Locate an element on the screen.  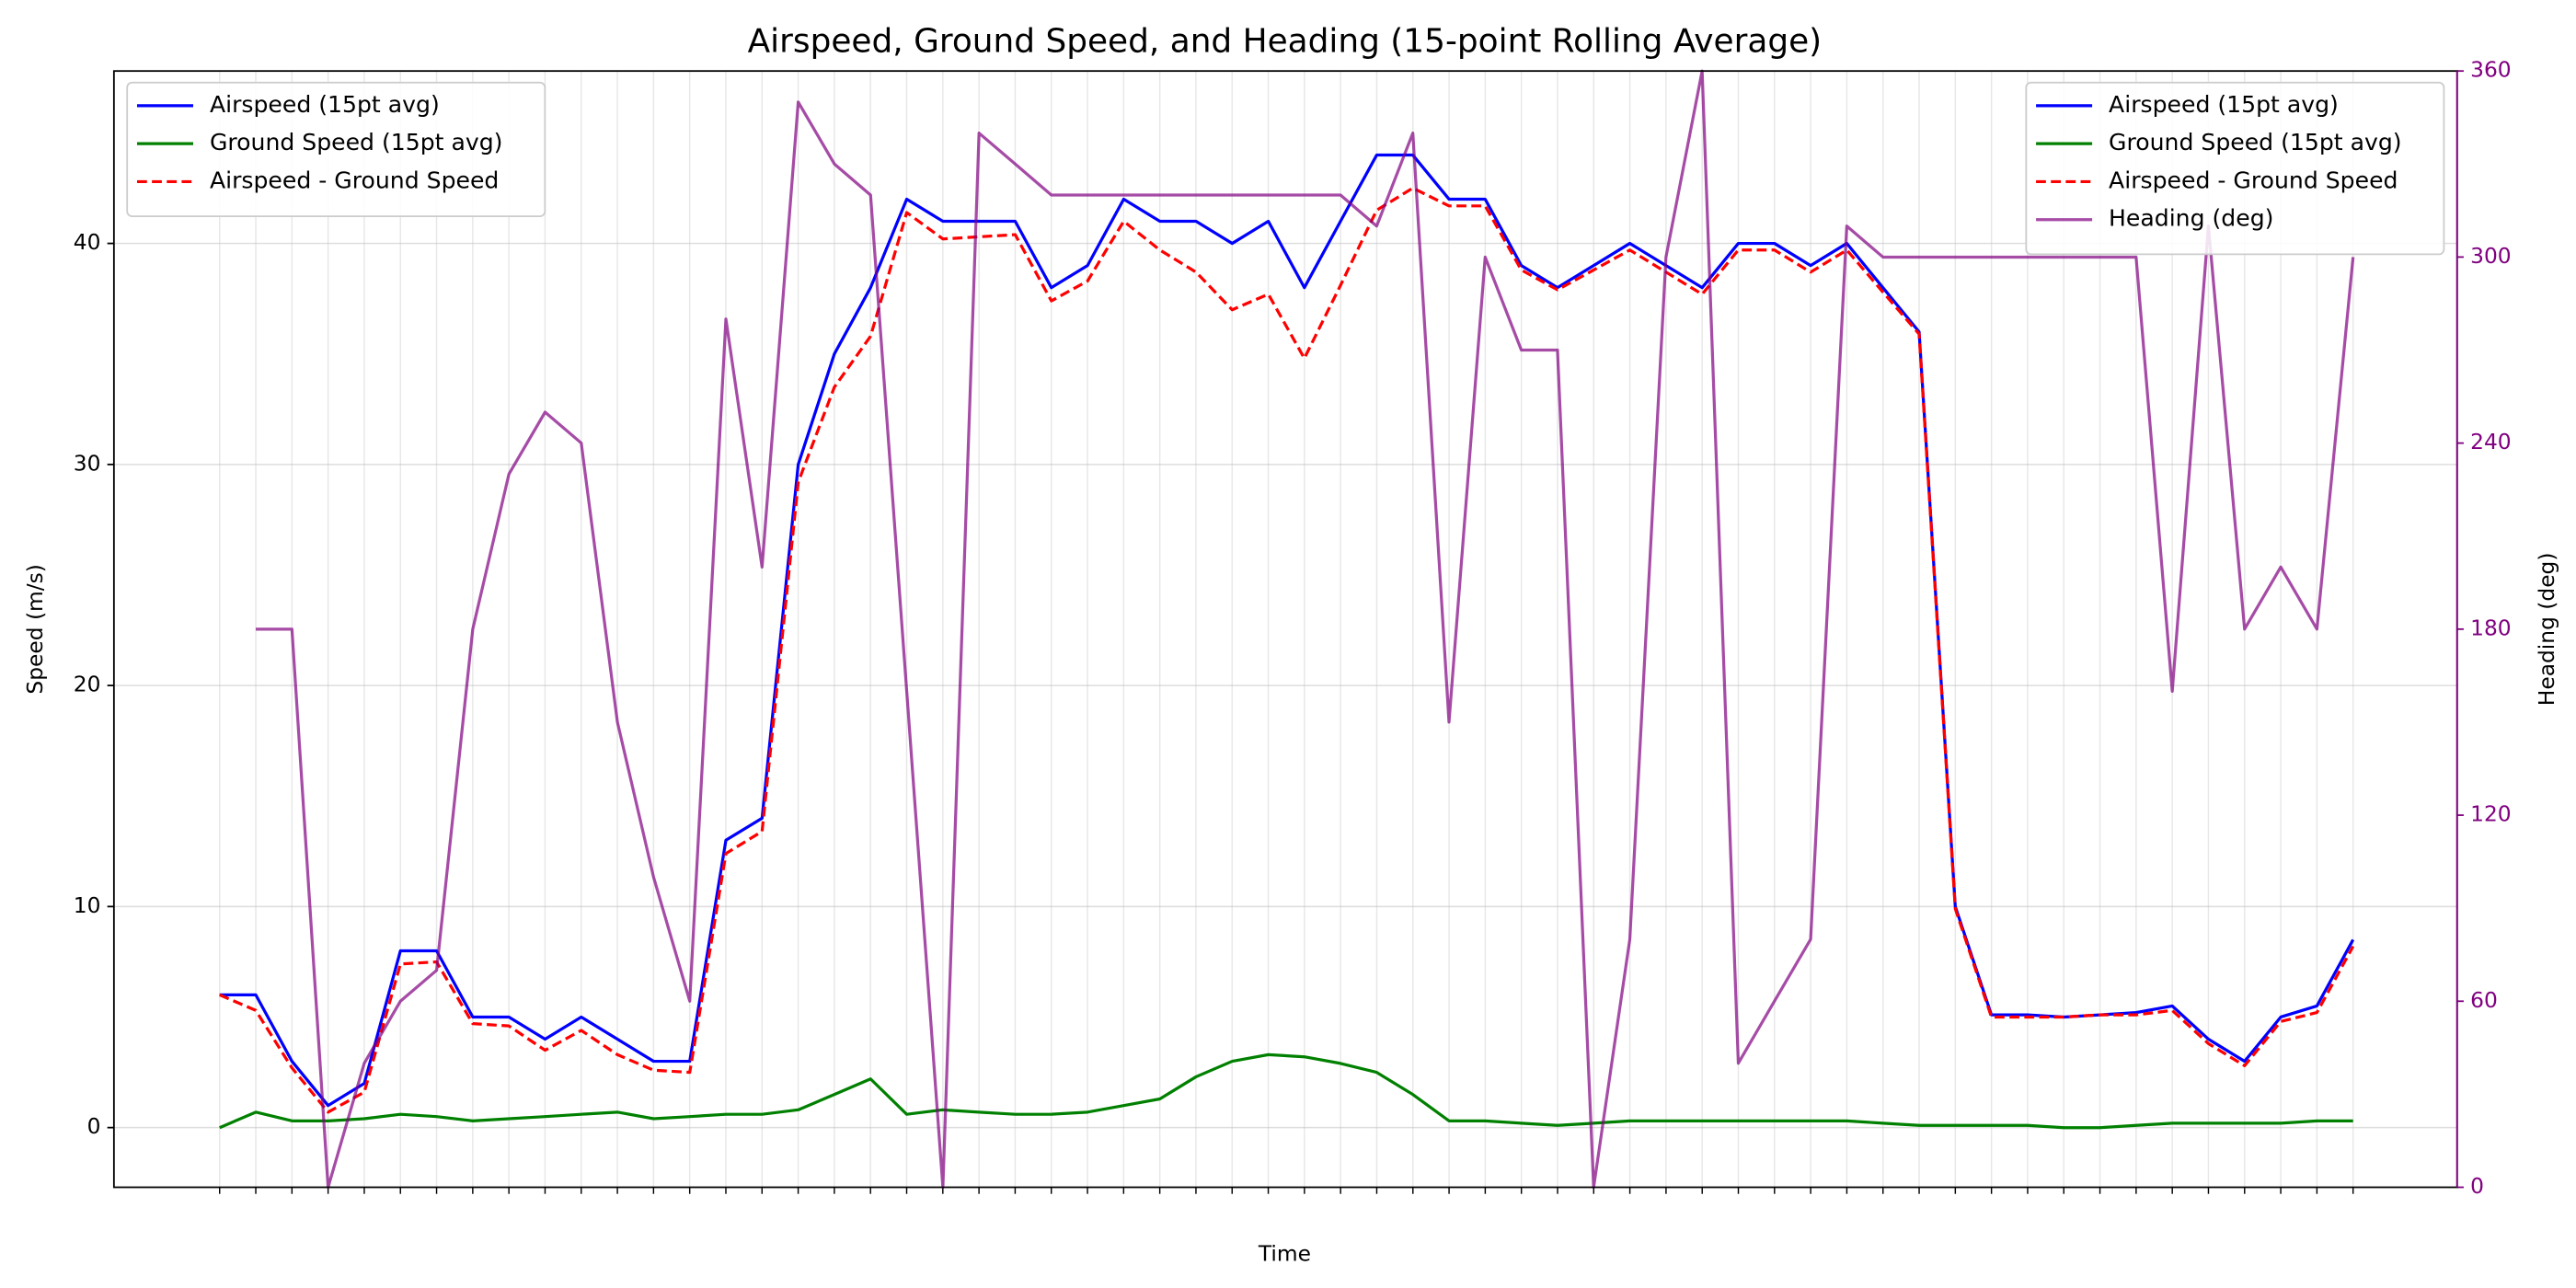
y-axis-label: Speed (m/s) is located at coordinates (35, 629).